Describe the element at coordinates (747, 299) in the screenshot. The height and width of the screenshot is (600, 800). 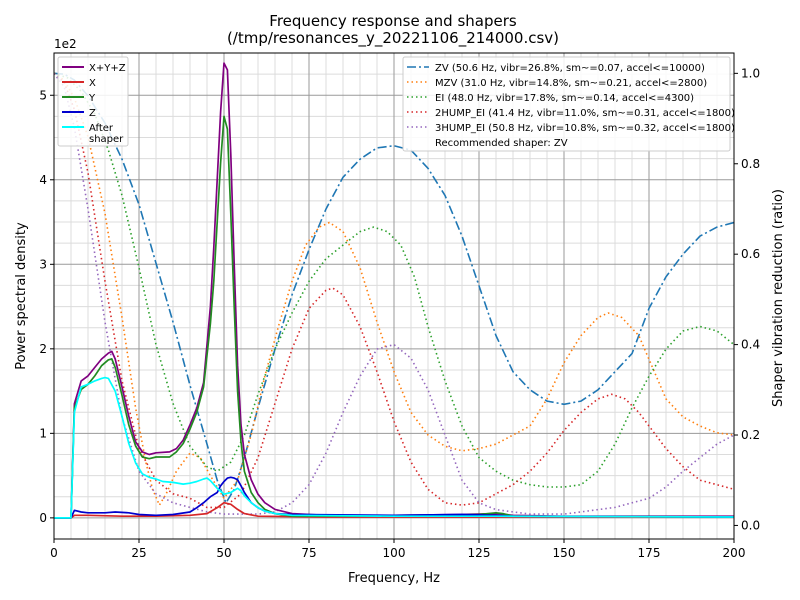
I see `y-axis-right: 0.0 0.2 0.4 0.6 0.8 1.0` at that location.